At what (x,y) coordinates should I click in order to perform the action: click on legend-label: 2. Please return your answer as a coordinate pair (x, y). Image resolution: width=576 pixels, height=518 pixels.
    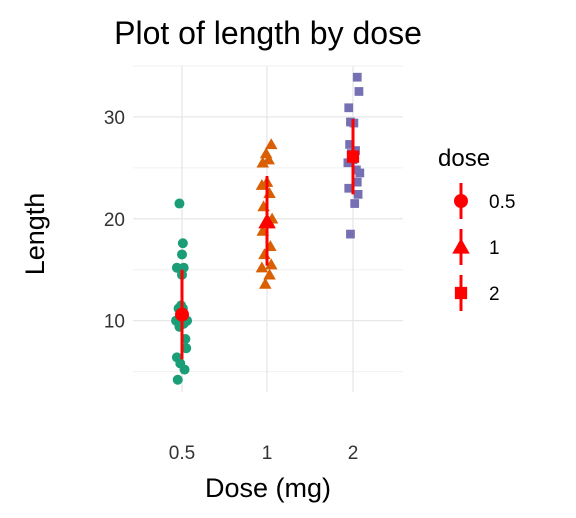
    Looking at the image, I should click on (494, 294).